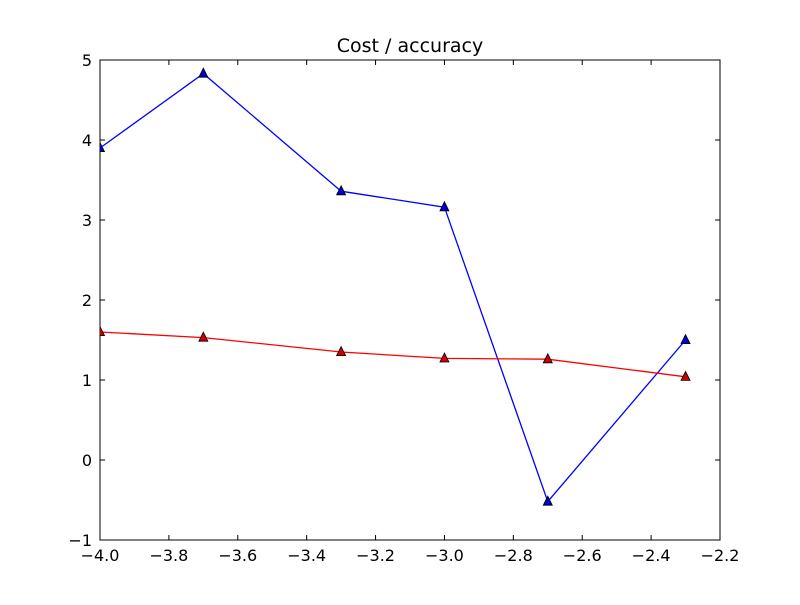  I want to click on x-tick-label: −3.0, so click(444, 555).